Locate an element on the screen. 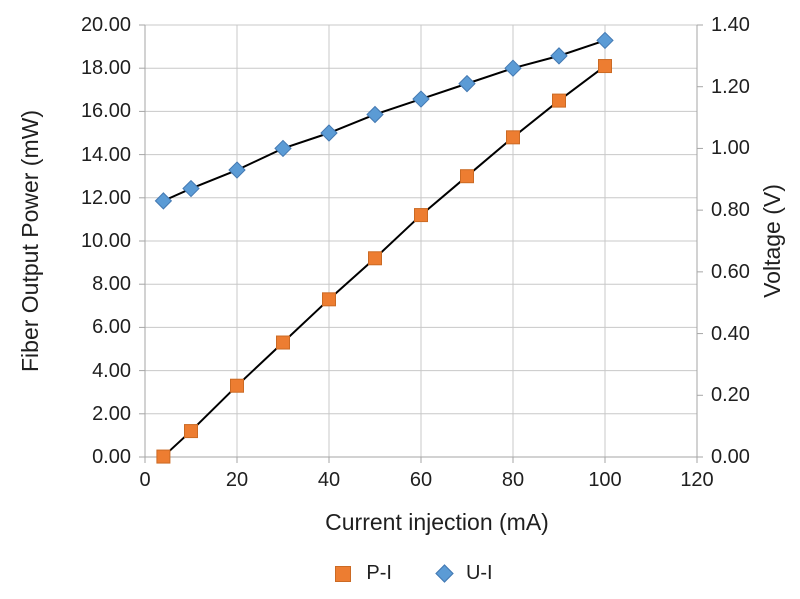 This screenshot has height=599, width=800. diamond-marker-icon is located at coordinates (444, 573).